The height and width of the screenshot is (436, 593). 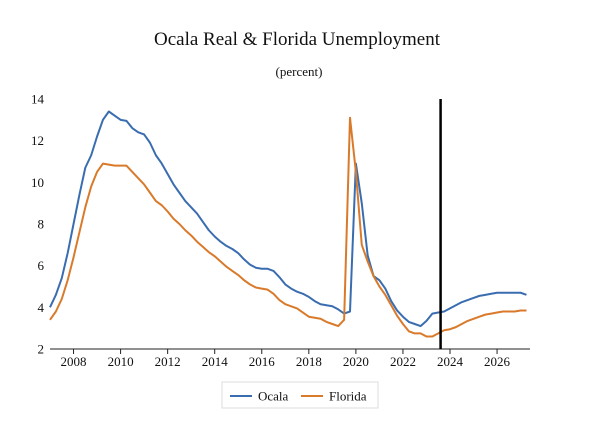 What do you see at coordinates (215, 361) in the screenshot?
I see `x-tick-label: 2014` at bounding box center [215, 361].